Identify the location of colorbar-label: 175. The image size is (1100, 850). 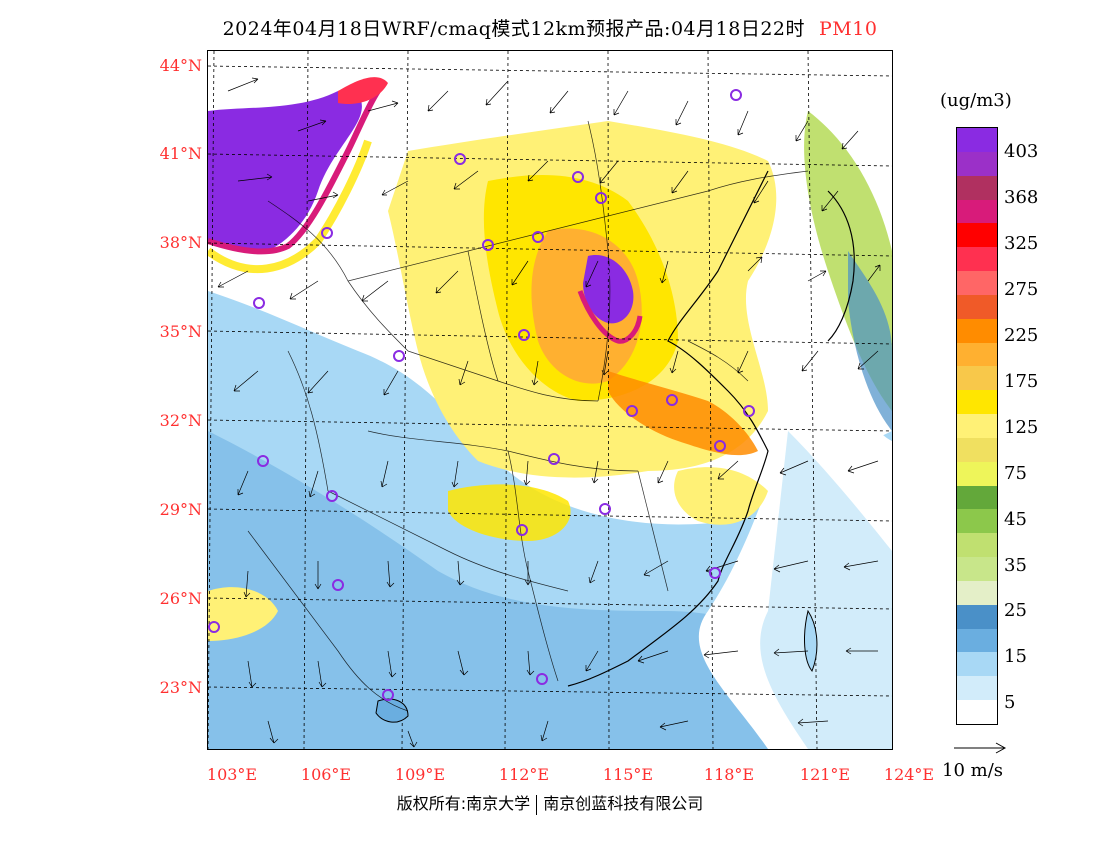
(1021, 381).